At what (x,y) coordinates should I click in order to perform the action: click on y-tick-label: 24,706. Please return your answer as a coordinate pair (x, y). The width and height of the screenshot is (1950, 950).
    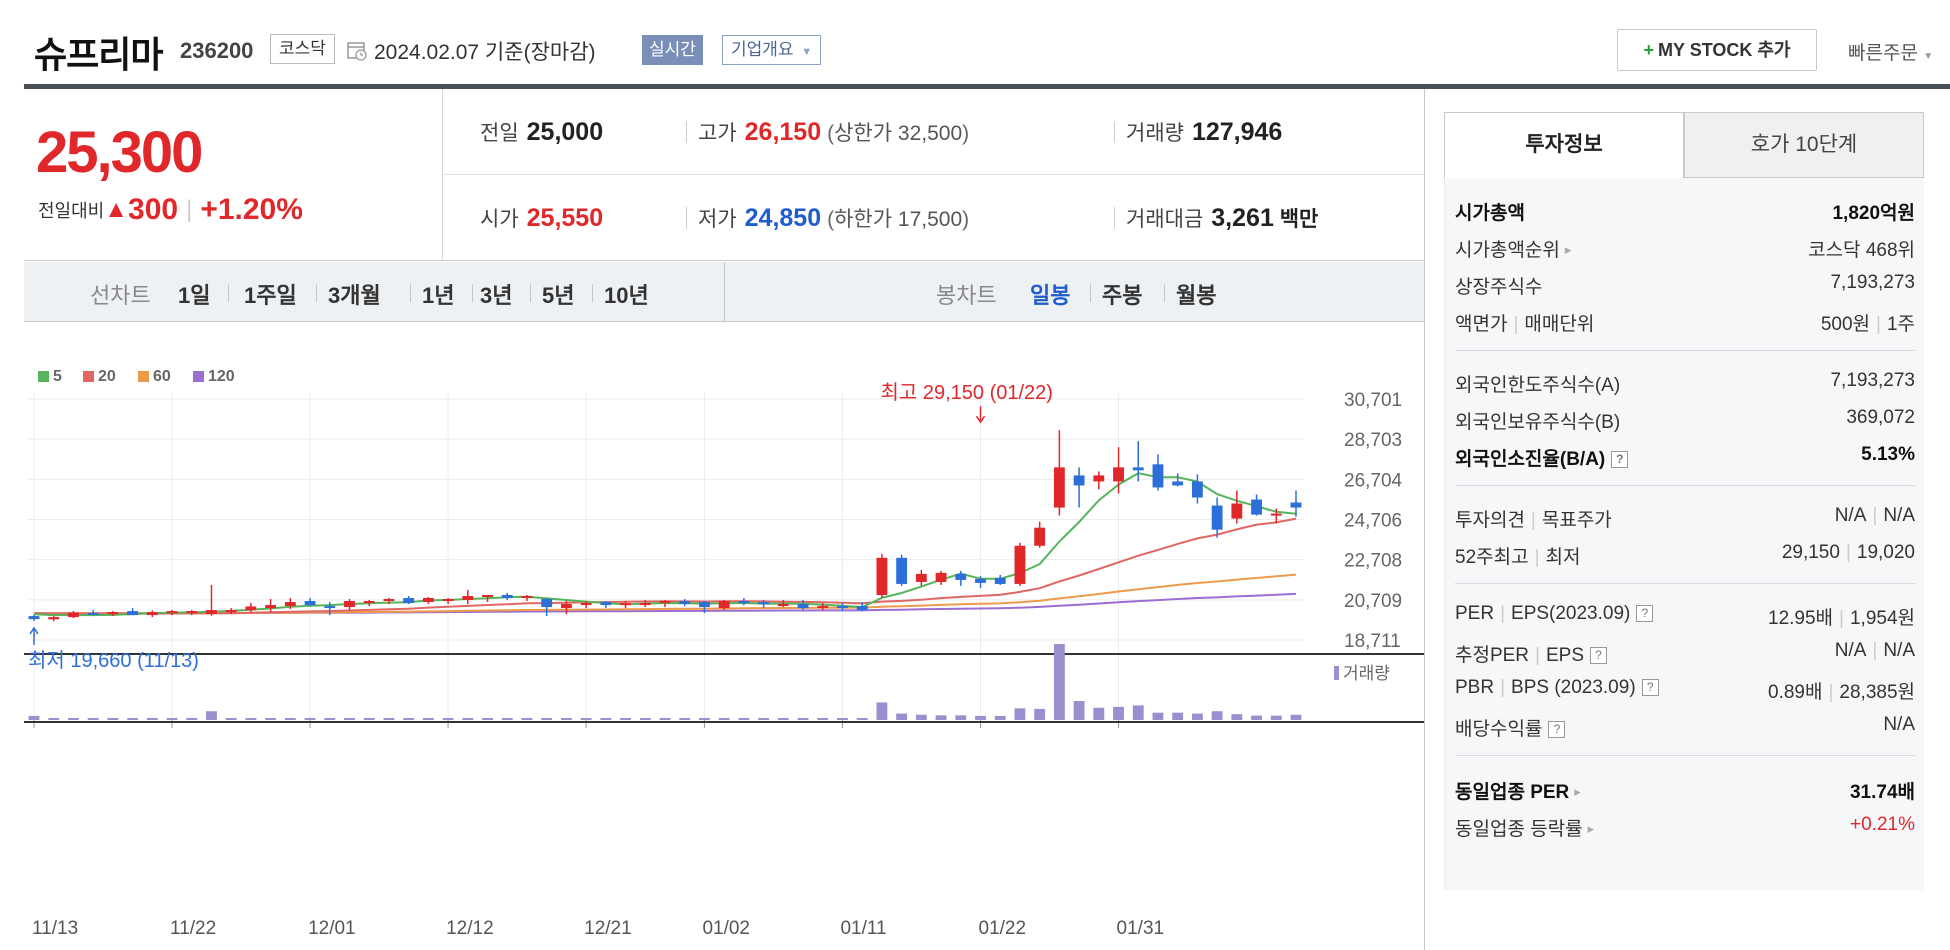
    Looking at the image, I should click on (1373, 521).